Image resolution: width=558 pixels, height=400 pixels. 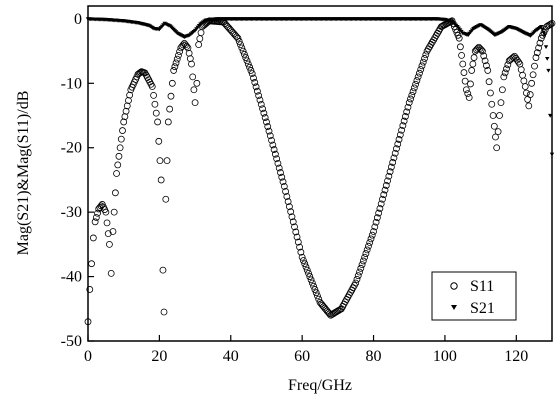 I want to click on y-axis-title: Mag(S21)&Mag(S11)/dB, so click(x=23, y=173).